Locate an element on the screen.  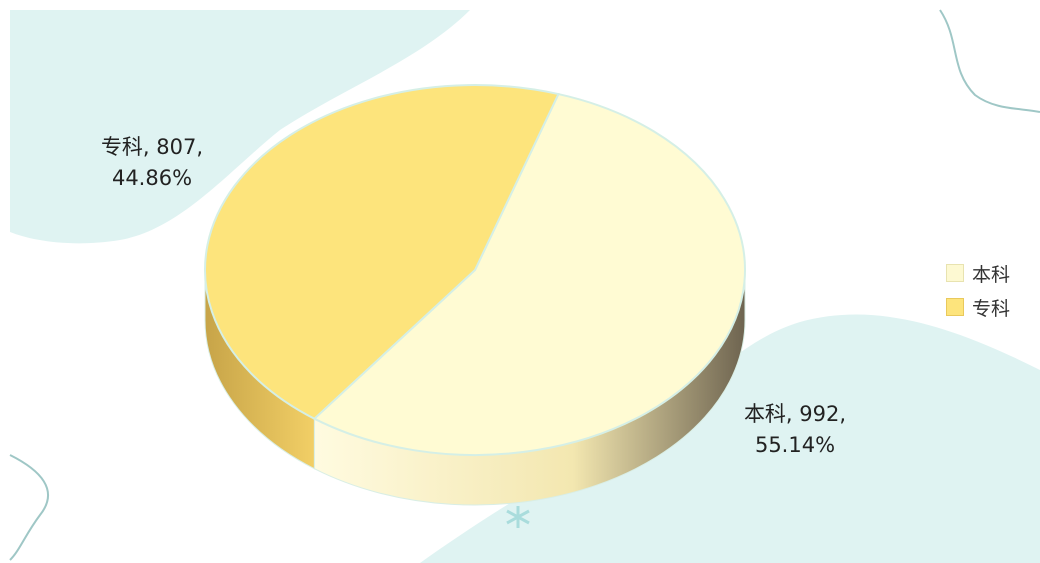
data-label-bachelor-line1: 本科, 992, is located at coordinates (795, 414).